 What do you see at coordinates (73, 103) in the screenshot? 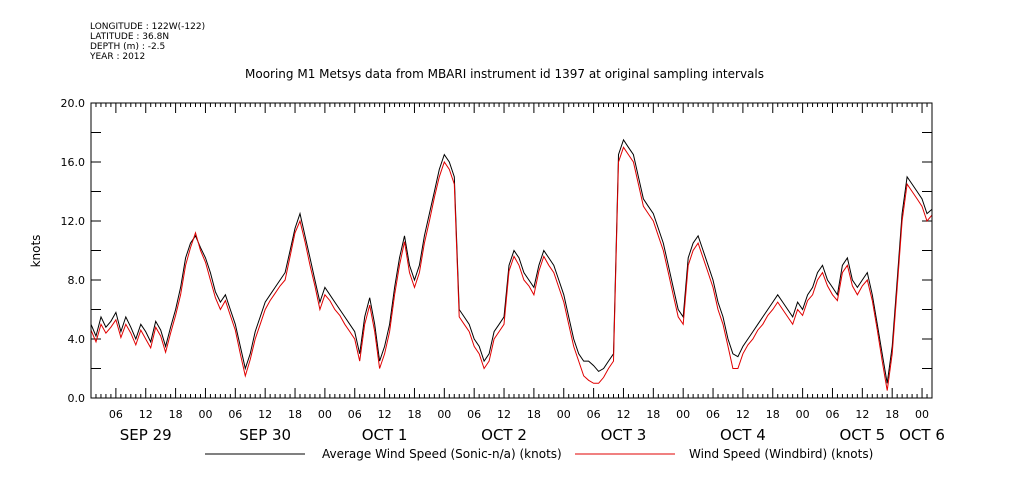
I see `y-tick-label: 20.0` at bounding box center [73, 103].